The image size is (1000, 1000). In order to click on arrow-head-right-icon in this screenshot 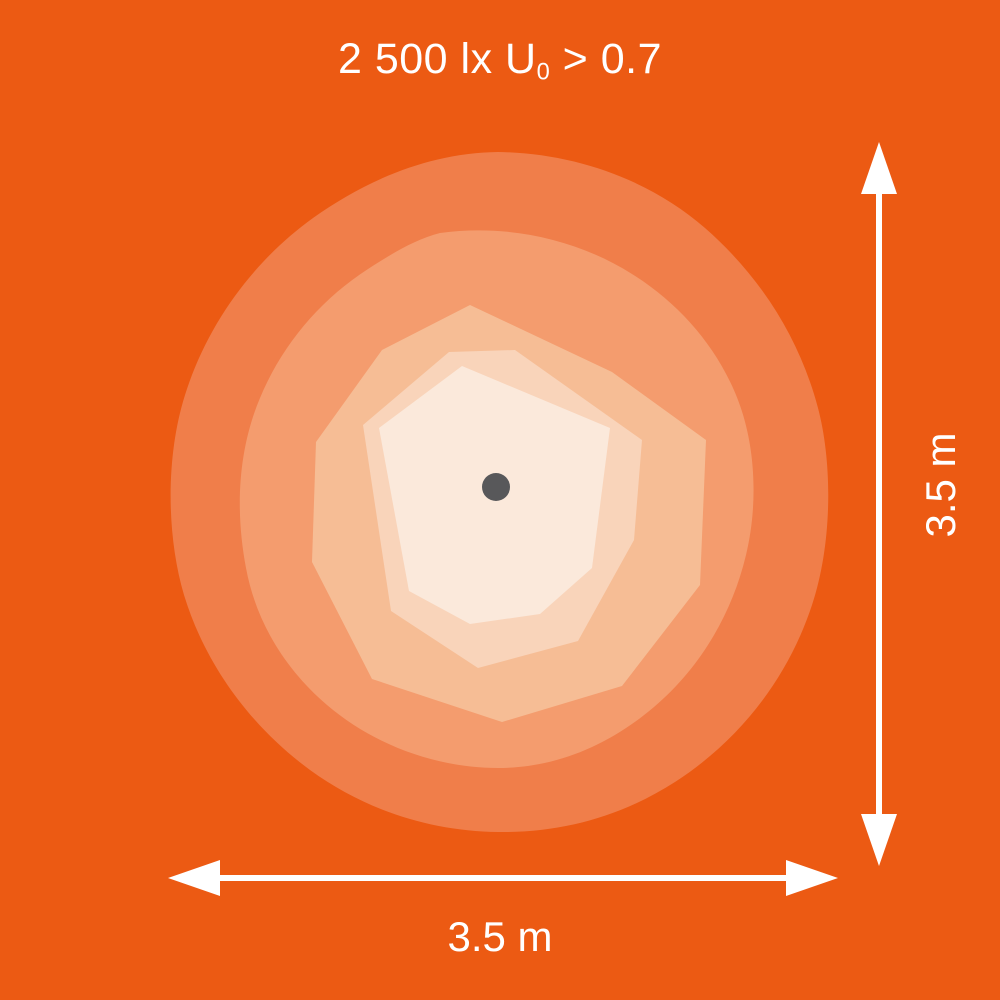, I will do `click(812, 878)`.